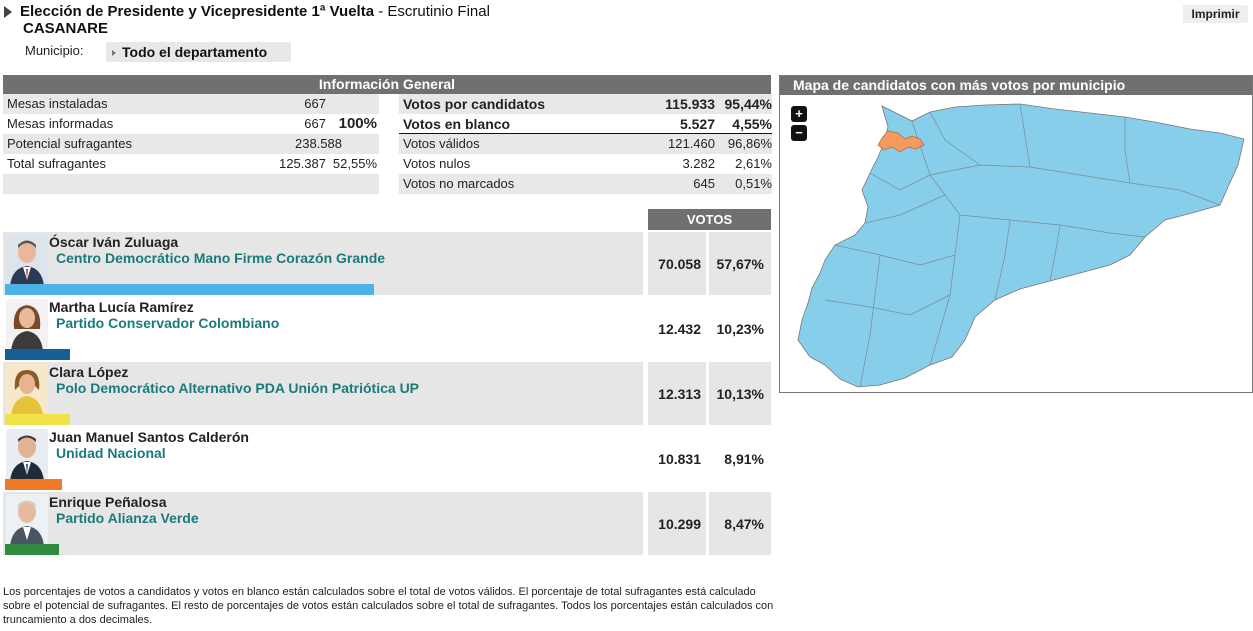 The height and width of the screenshot is (631, 1253). What do you see at coordinates (679, 524) in the screenshot?
I see `candidate-votes: 10.299` at bounding box center [679, 524].